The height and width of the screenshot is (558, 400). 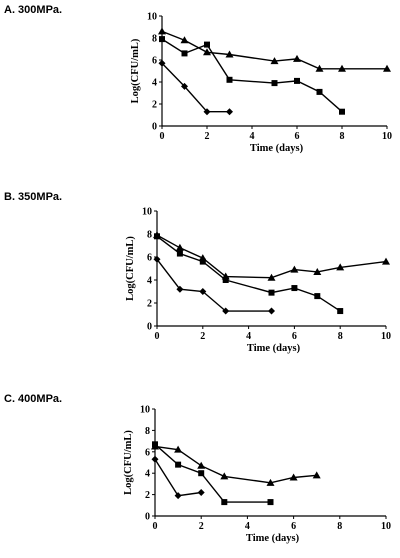 I want to click on x-tick-label: 6, so click(x=294, y=336).